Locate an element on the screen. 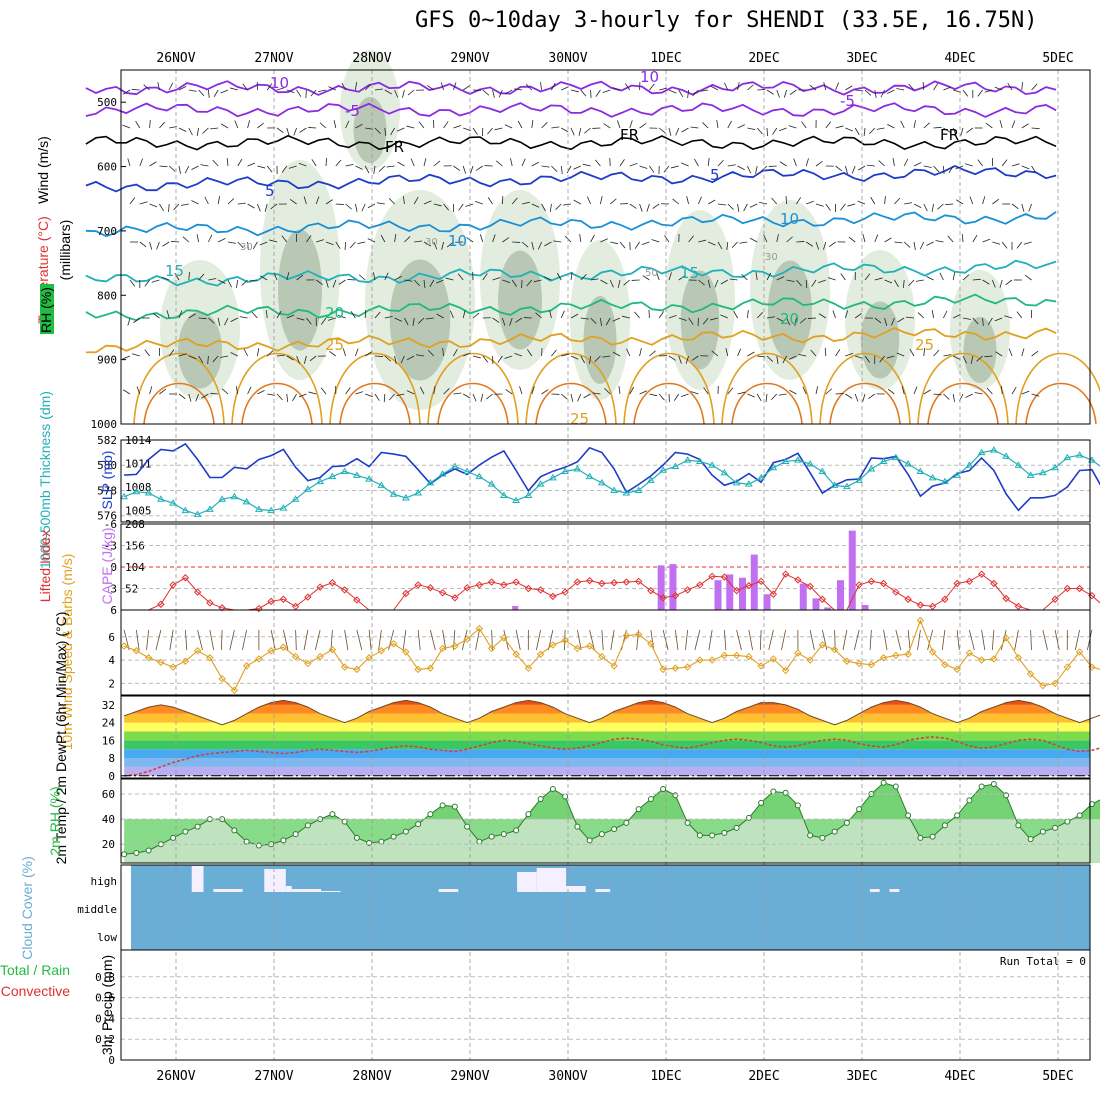 The width and height of the screenshot is (1100, 1100). temp-tick: 0 is located at coordinates (111, 776).